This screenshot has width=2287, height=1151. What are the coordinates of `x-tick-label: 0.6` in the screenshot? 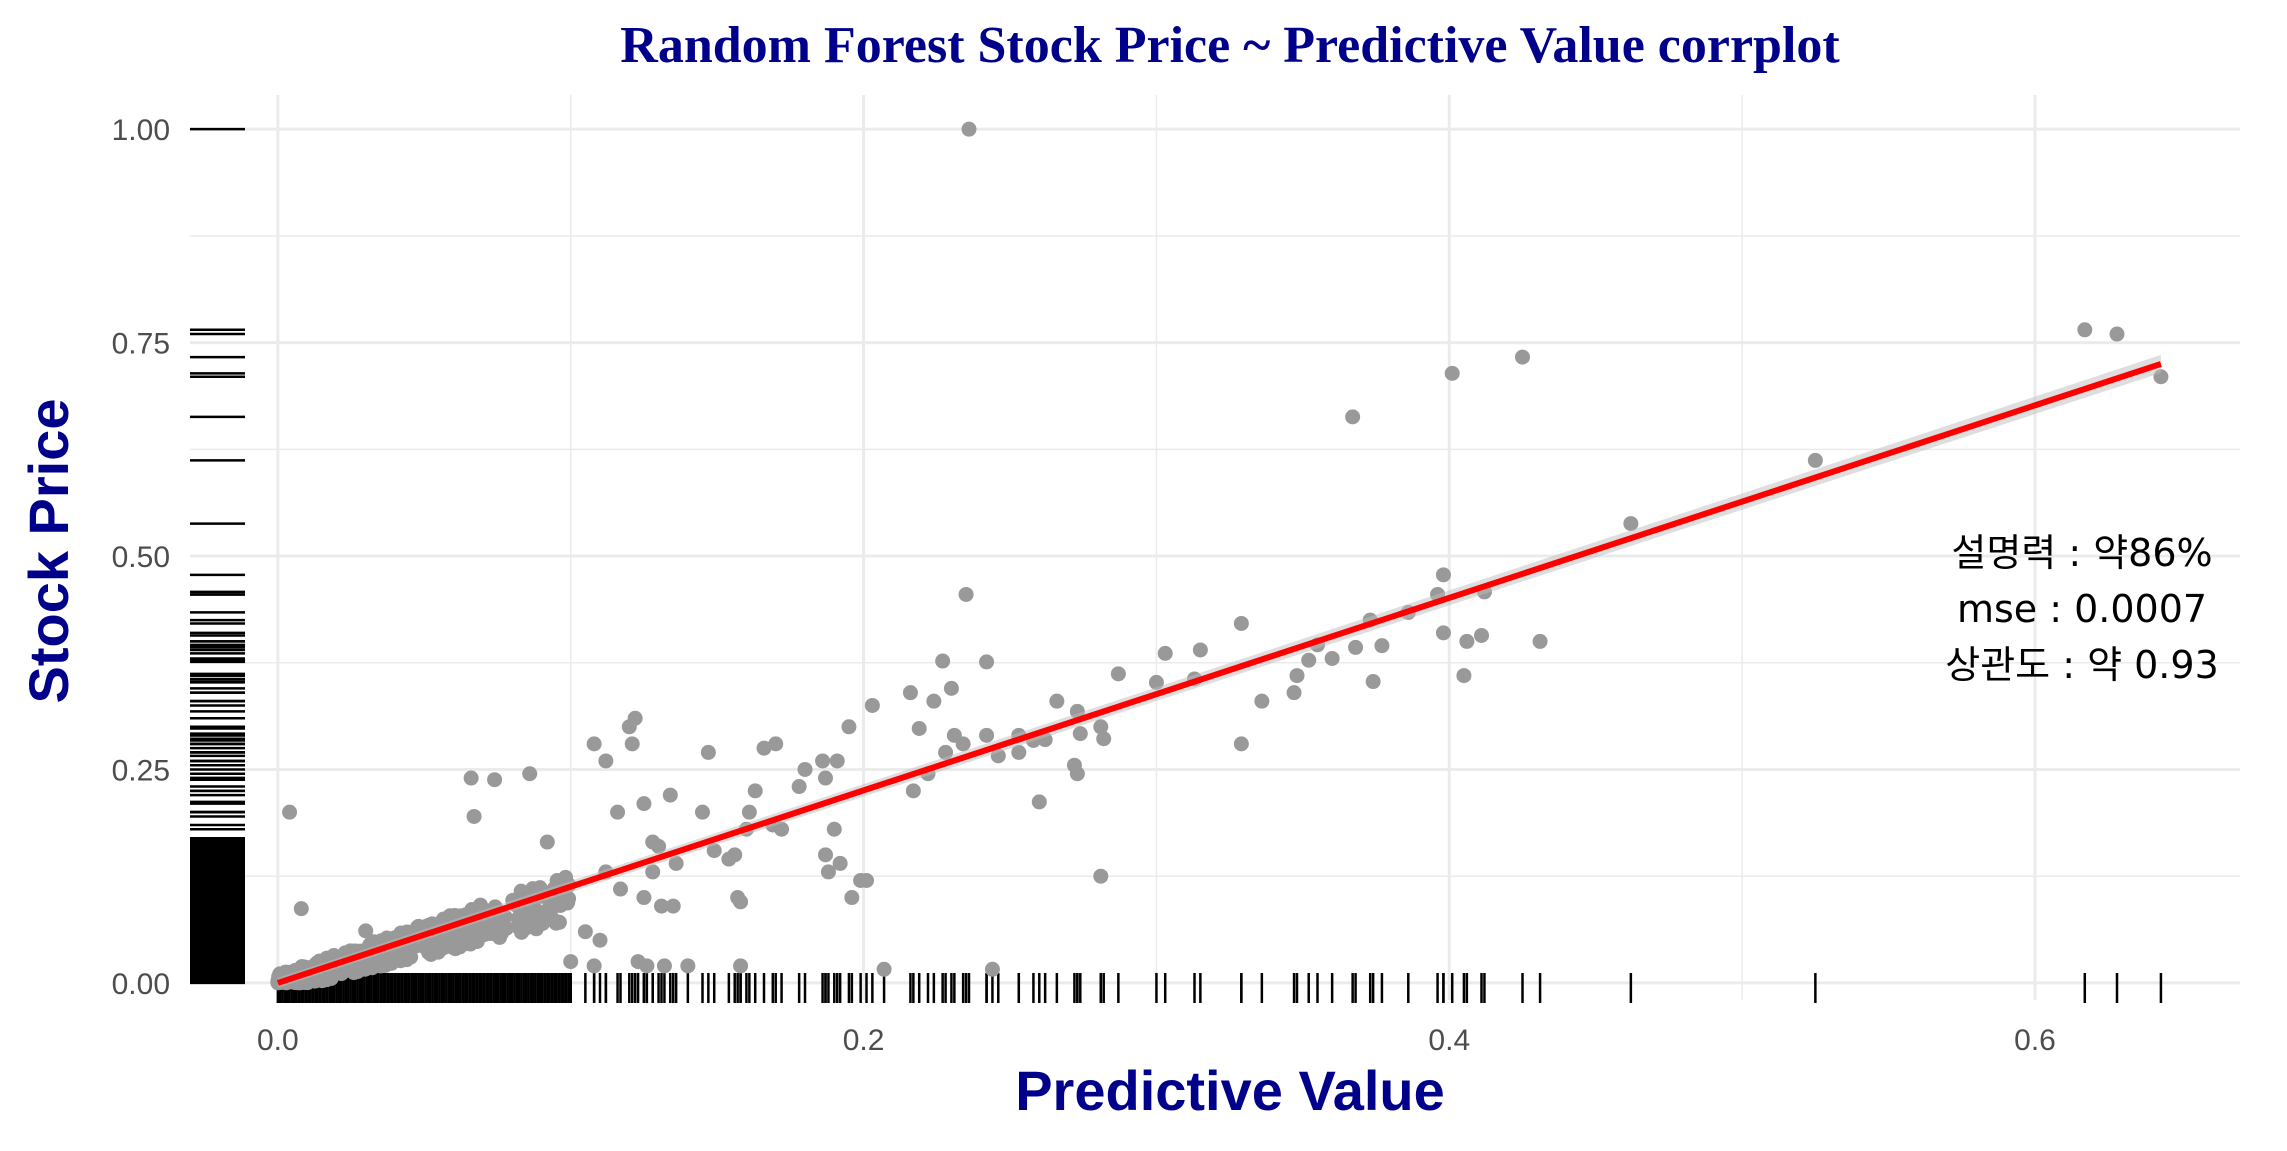 It's located at (2035, 1040).